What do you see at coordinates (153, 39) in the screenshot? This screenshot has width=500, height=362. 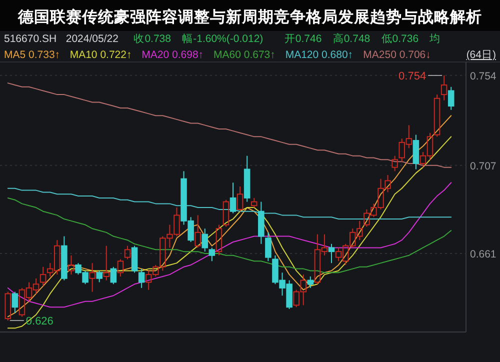 I see `text: 收0.738` at bounding box center [153, 39].